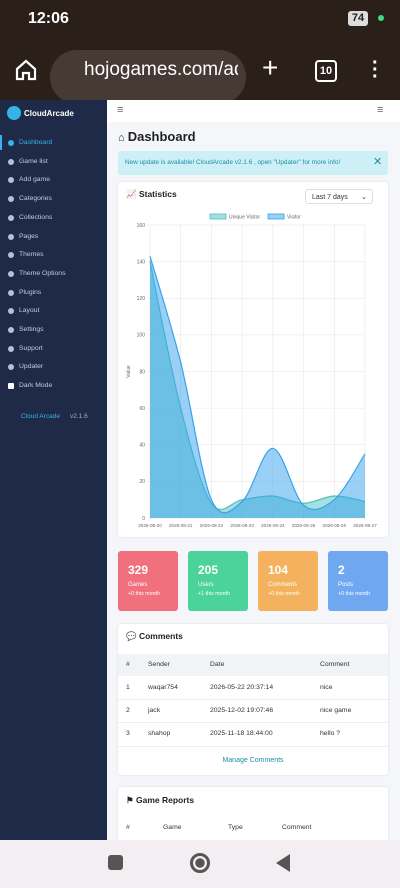  What do you see at coordinates (341, 570) in the screenshot?
I see `stat-value: 2` at bounding box center [341, 570].